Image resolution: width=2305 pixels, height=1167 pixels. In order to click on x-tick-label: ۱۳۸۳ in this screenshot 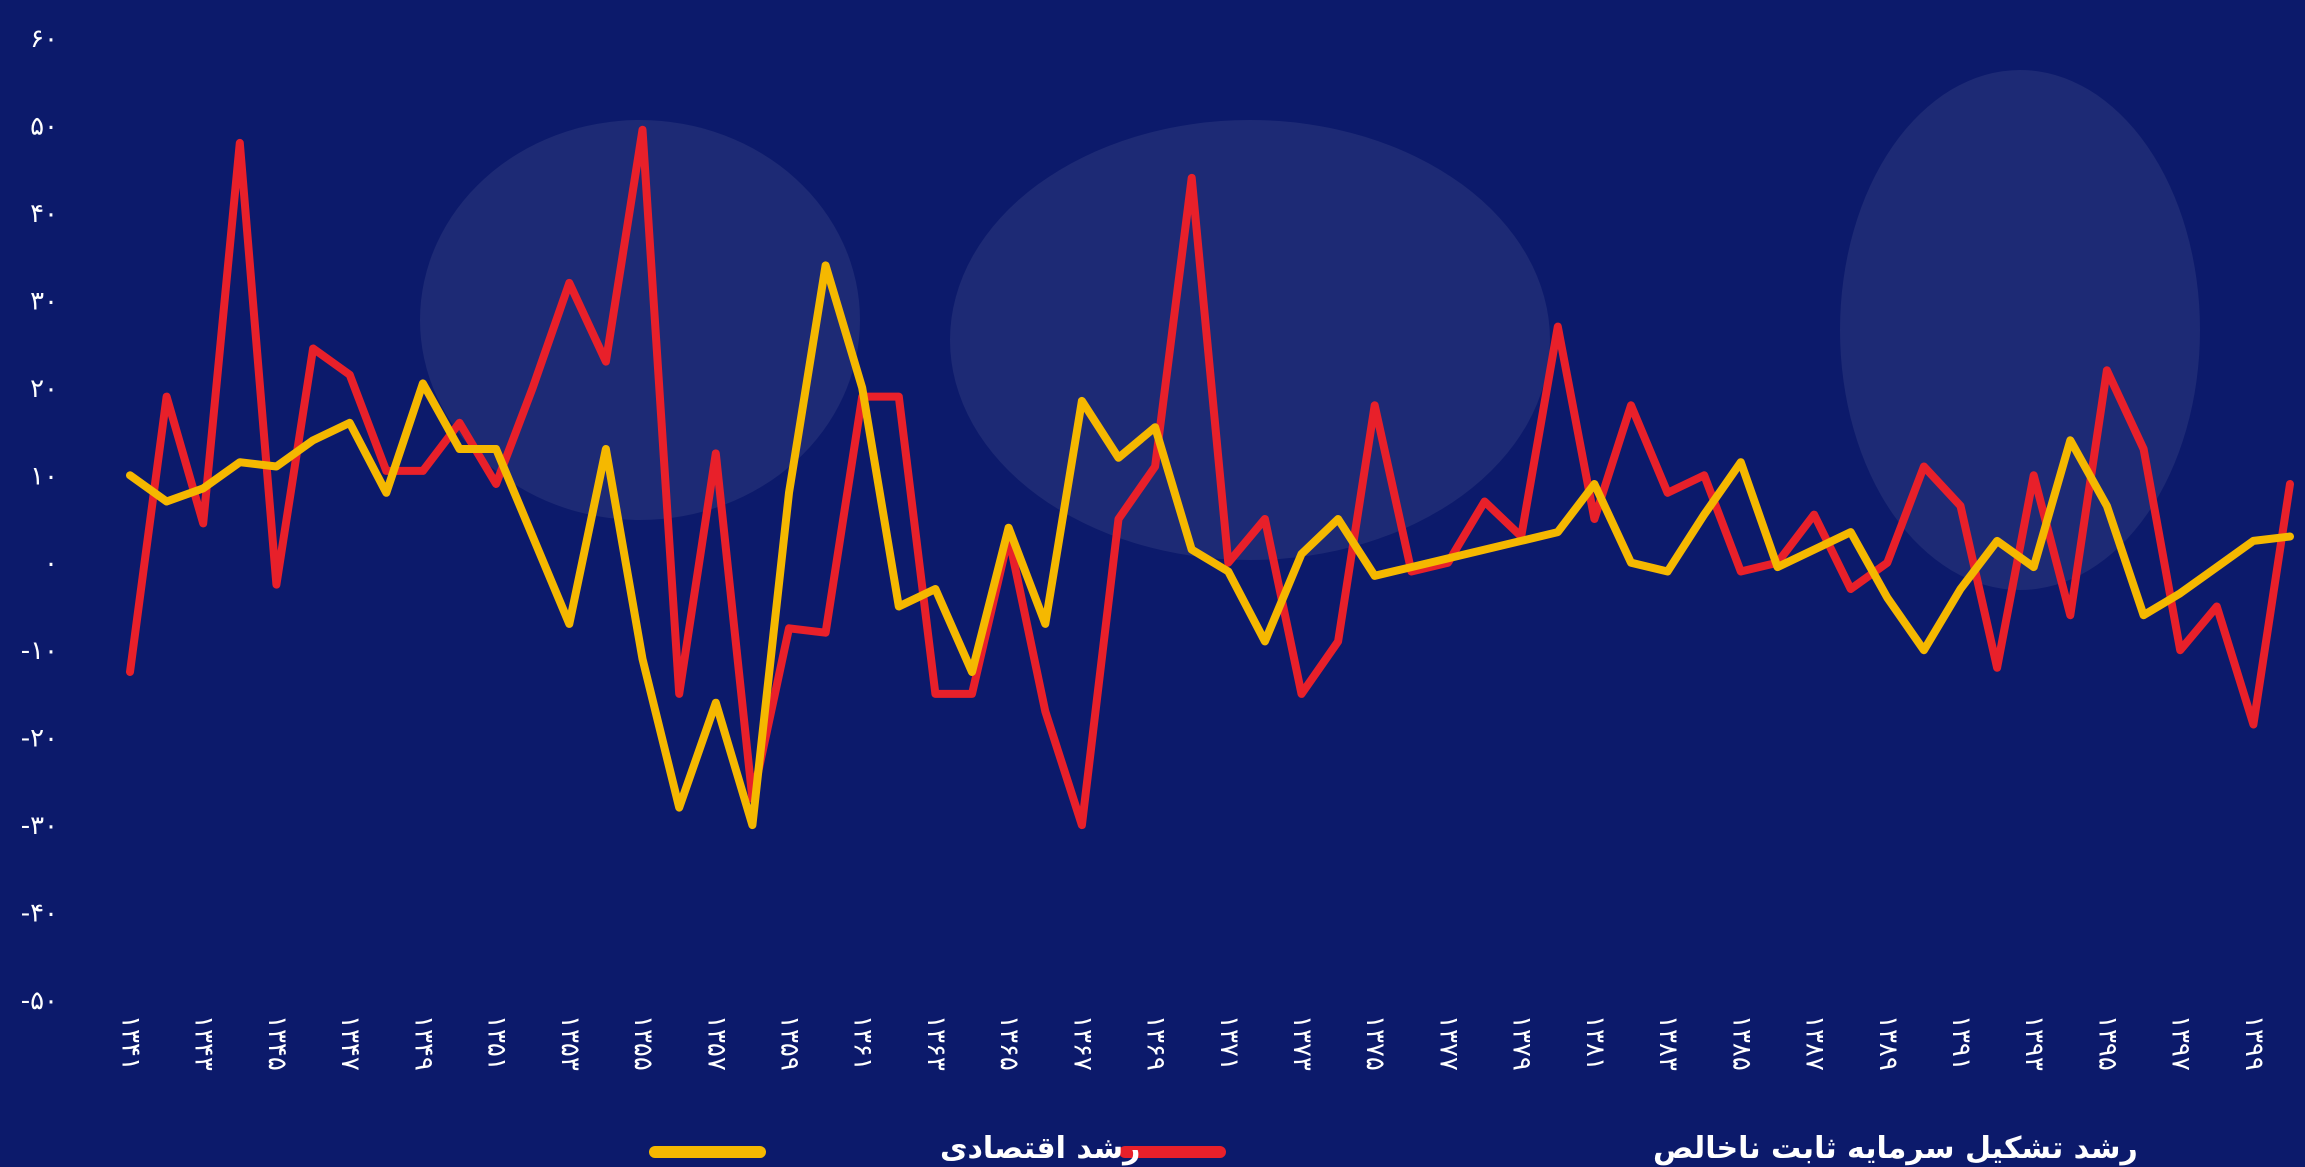, I will do `click(1668, 1043)`.